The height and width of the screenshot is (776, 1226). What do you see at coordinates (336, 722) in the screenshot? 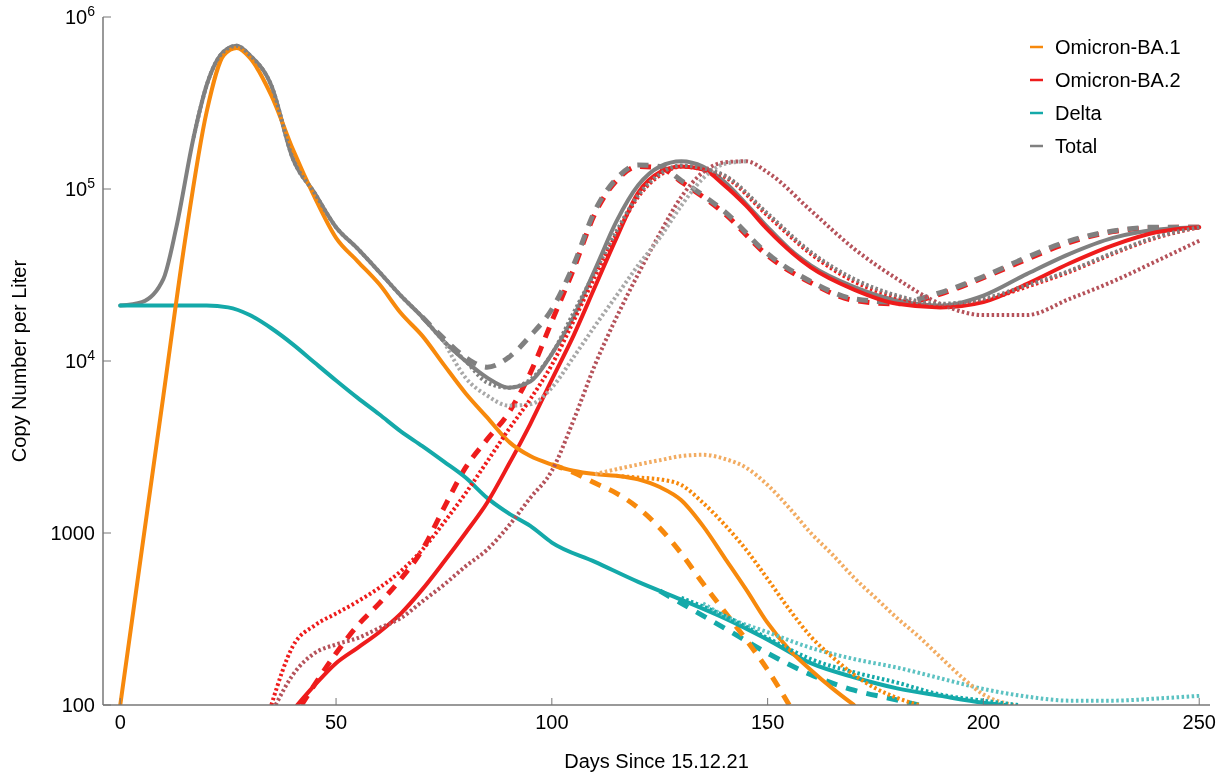
I see `x-tick-label: 50` at bounding box center [336, 722].